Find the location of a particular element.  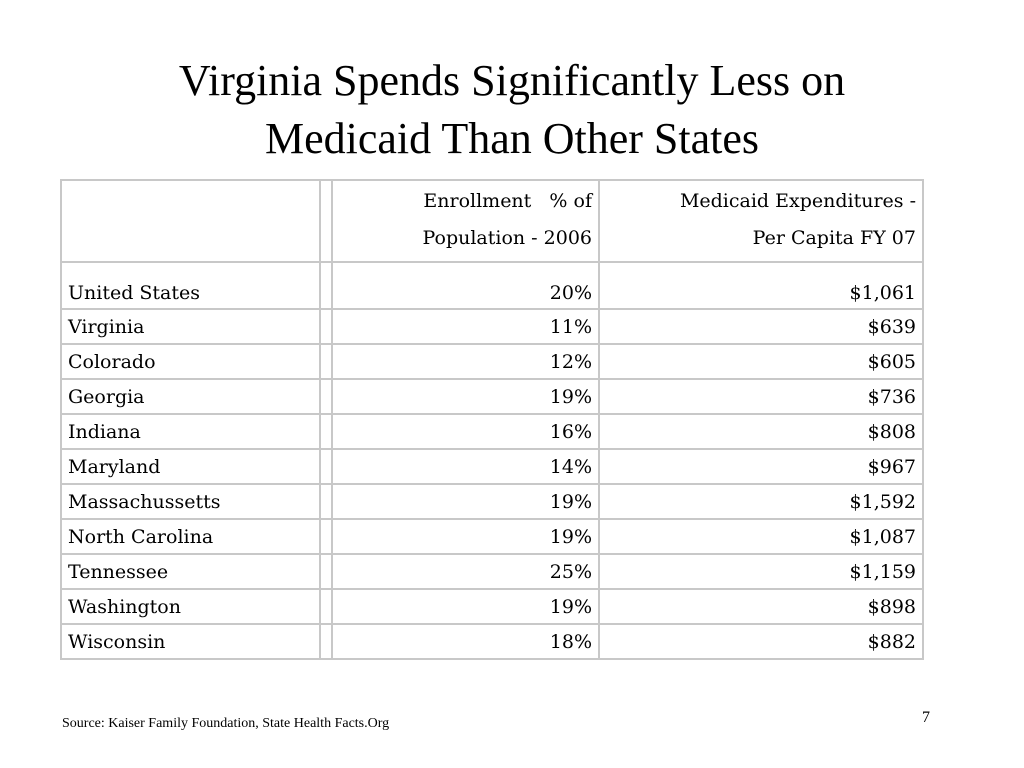

table-row: United States 20% $1,061 is located at coordinates (492, 285).